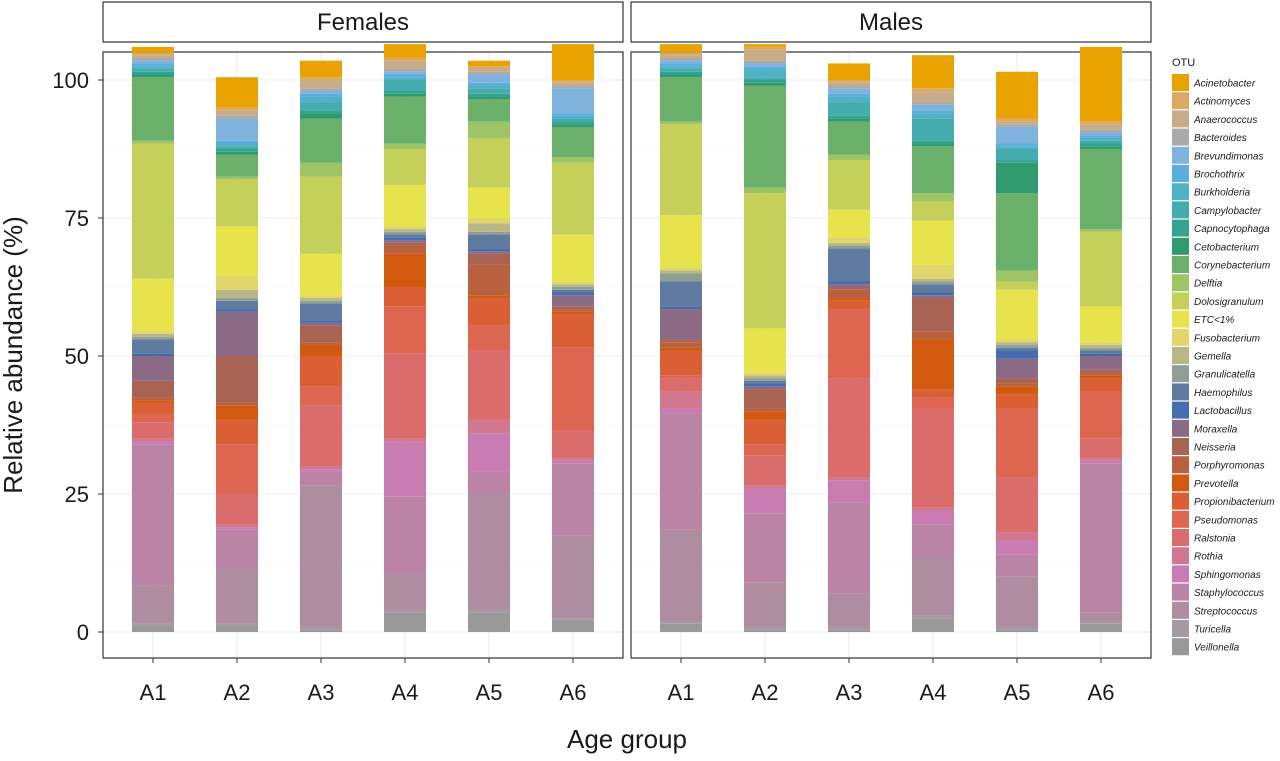 This screenshot has width=1280, height=761. I want to click on bar-segment-males-a3-burkholderia, so click(849, 99).